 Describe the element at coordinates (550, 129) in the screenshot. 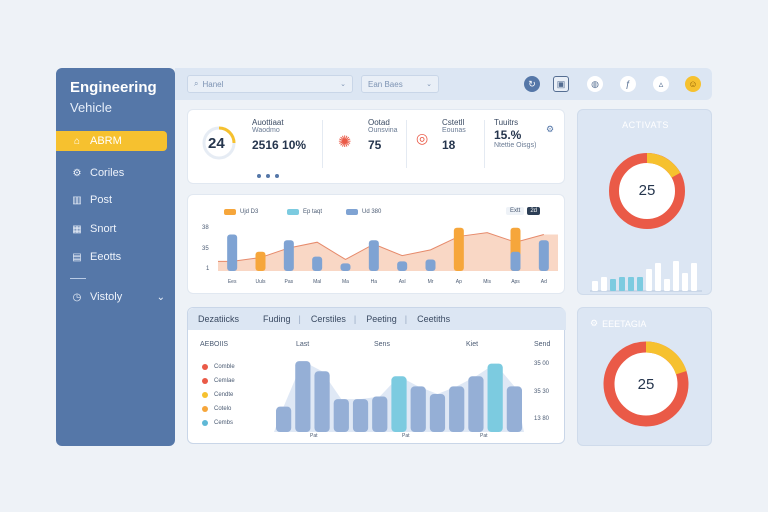

I see `settings-icon: ⚙` at that location.